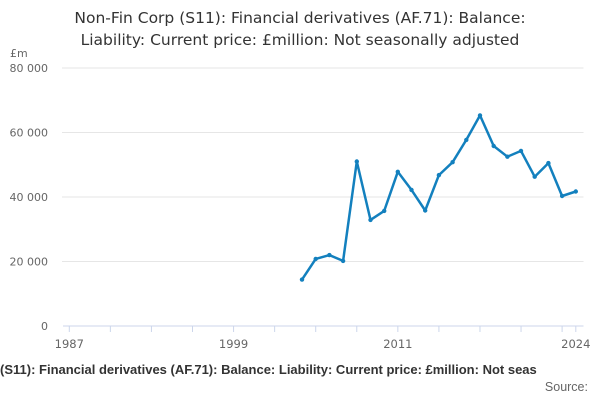  Describe the element at coordinates (29, 133) in the screenshot. I see `y-tick-label: 60 000` at that location.